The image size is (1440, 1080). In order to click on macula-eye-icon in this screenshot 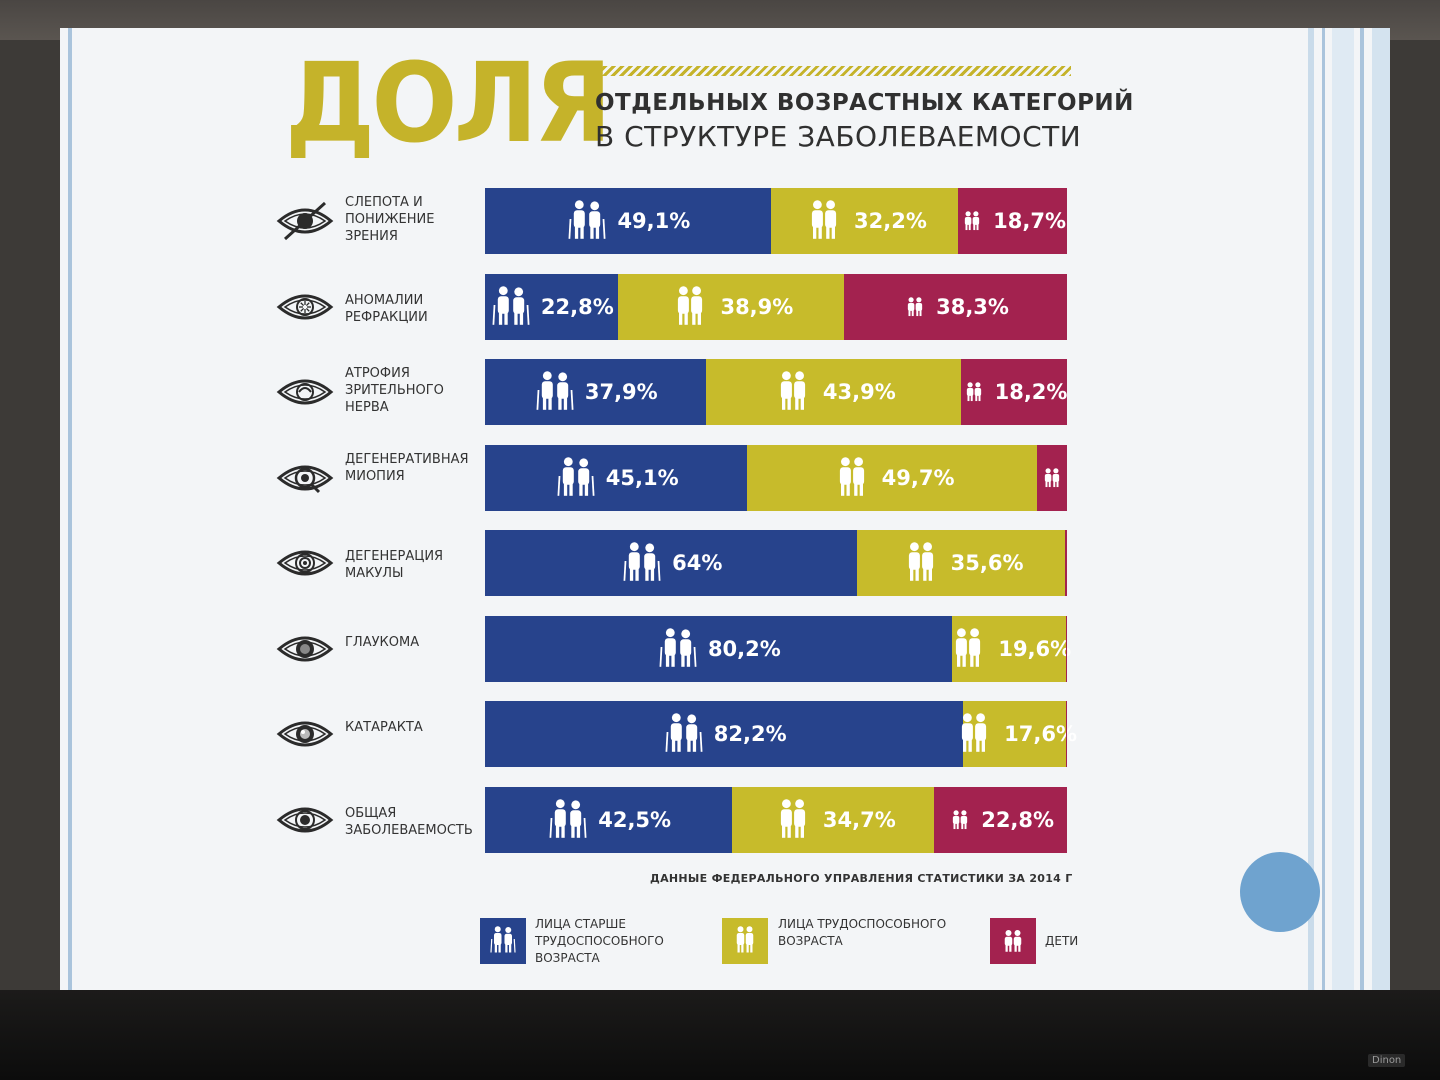, I will do `click(305, 563)`.